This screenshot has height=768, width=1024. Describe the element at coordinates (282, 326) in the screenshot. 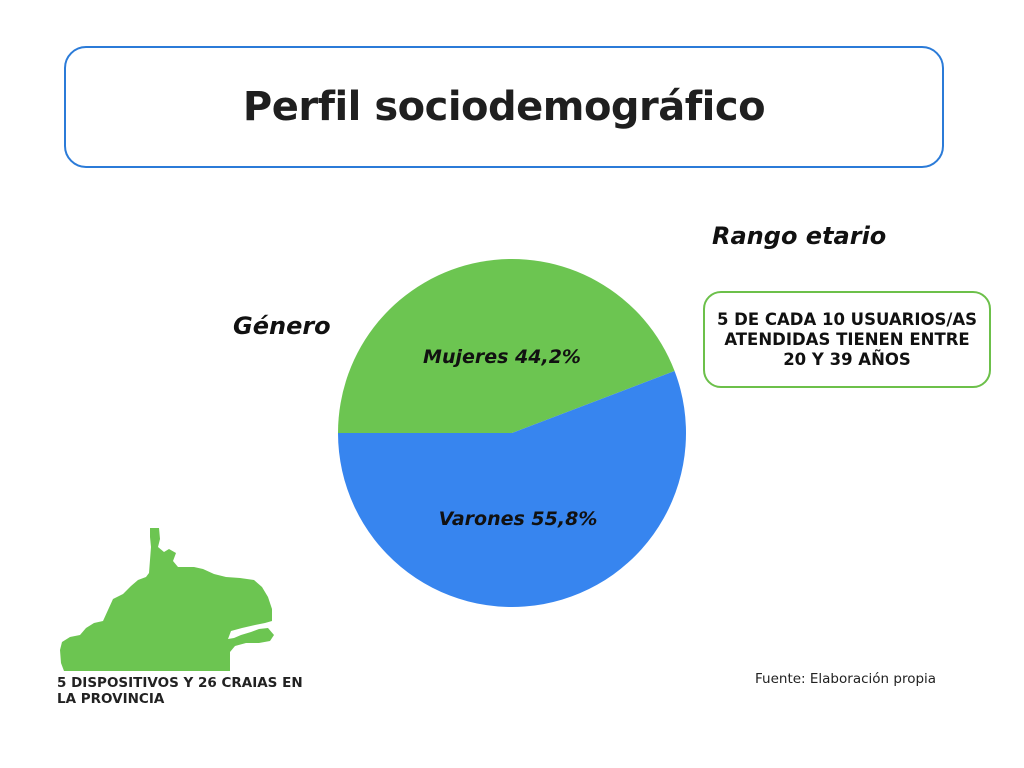

I see `gender-label: Género` at that location.